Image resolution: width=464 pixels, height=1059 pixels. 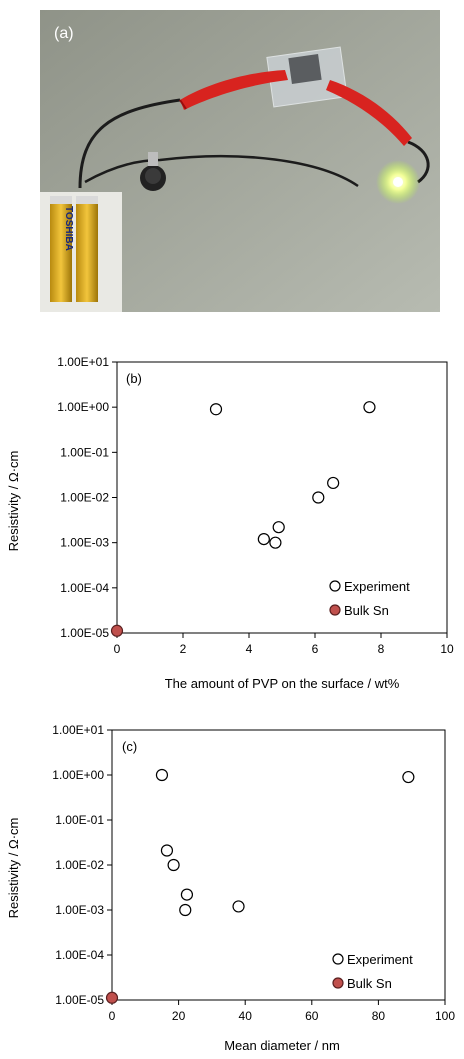 What do you see at coordinates (307, 77) in the screenshot?
I see `sample-slide` at bounding box center [307, 77].